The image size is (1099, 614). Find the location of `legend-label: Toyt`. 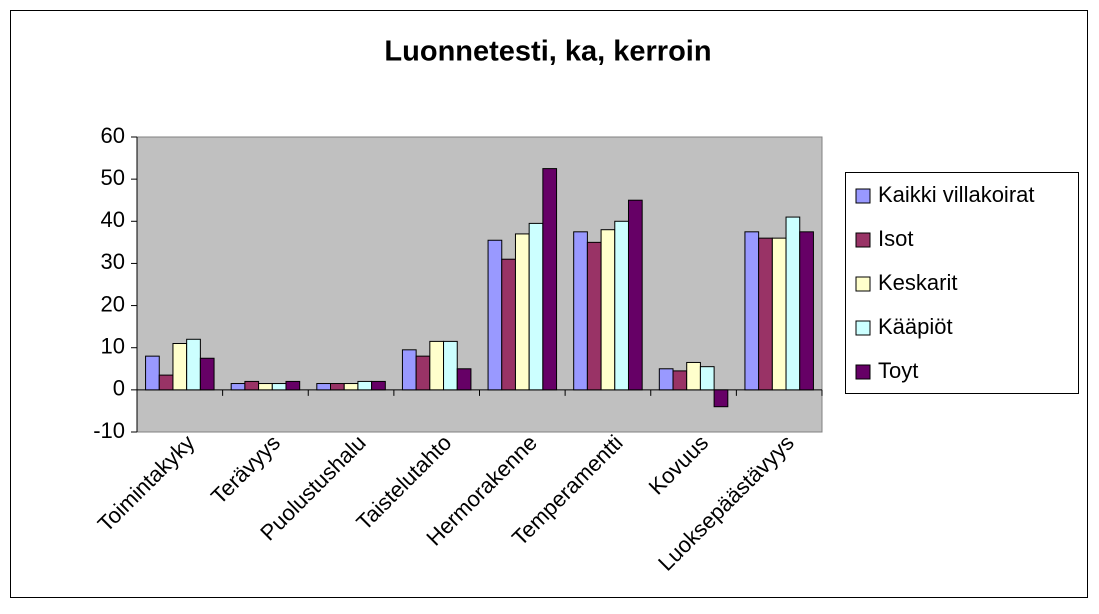

legend-label: Toyt is located at coordinates (898, 370).